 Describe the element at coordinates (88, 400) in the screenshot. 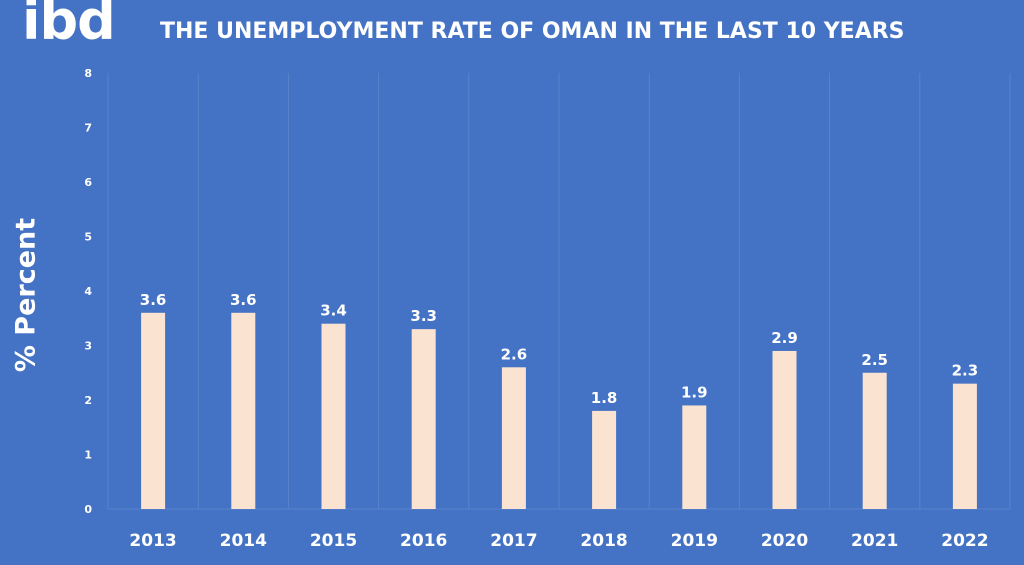

I see `y-tick-label: 2` at that location.